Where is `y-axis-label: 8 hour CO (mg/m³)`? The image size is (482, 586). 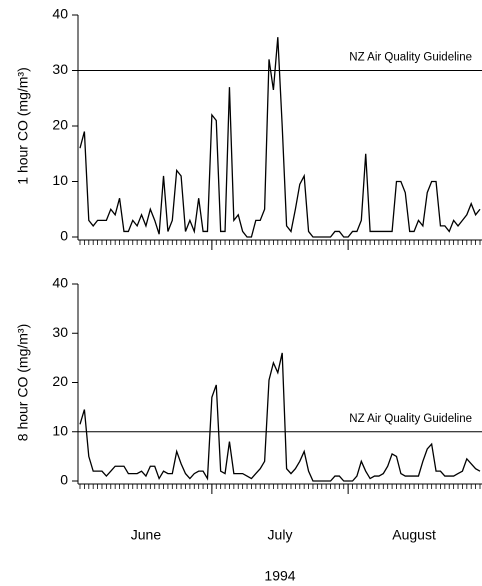
y-axis-label: 8 hour CO (mg/m³) is located at coordinates (23, 382).